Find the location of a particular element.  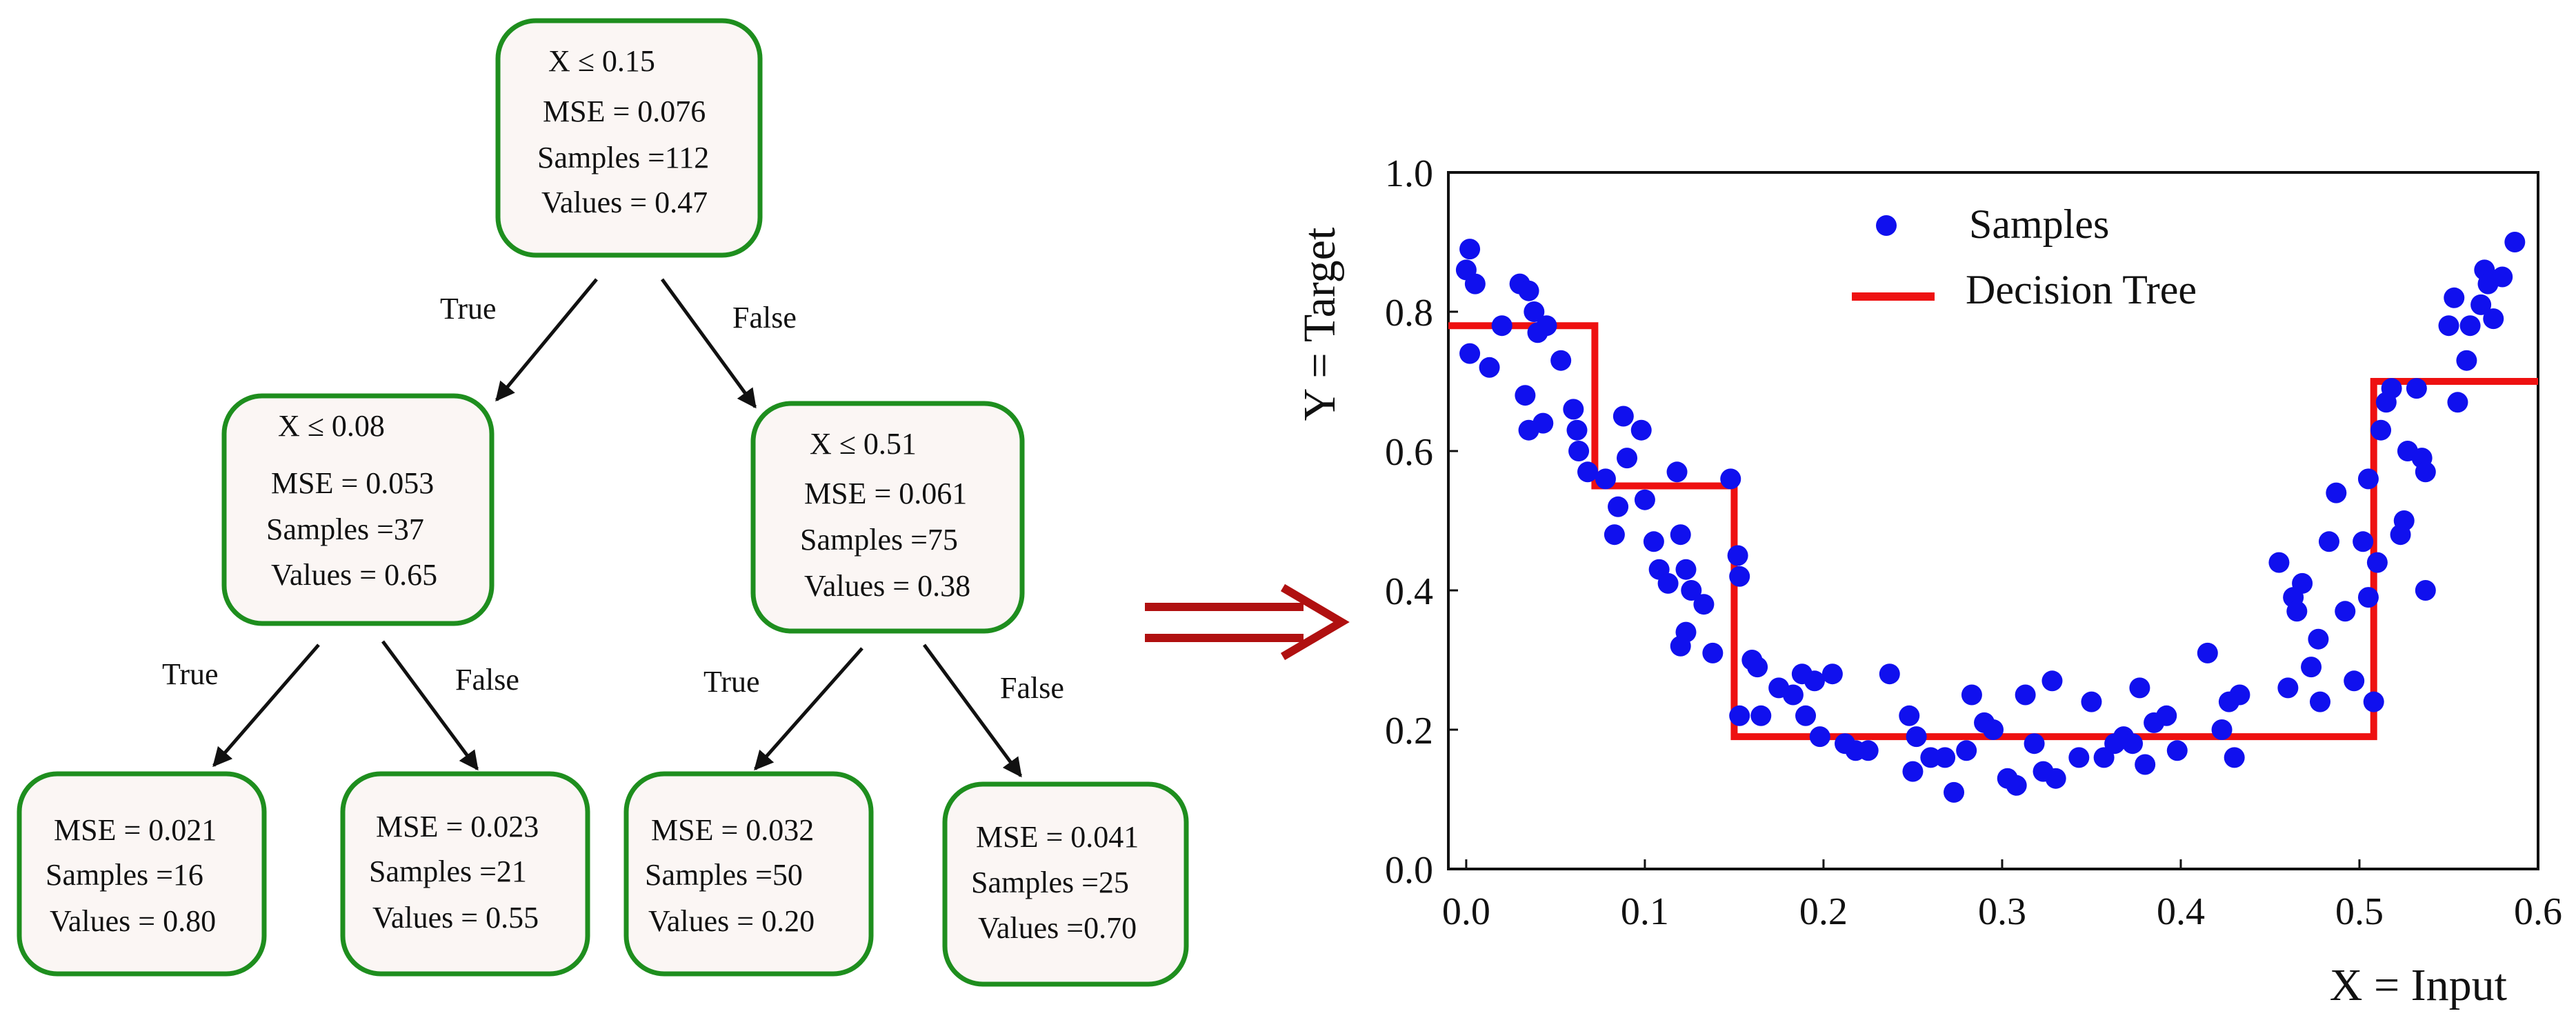

x-tick-label: 0.6 is located at coordinates (2538, 911).